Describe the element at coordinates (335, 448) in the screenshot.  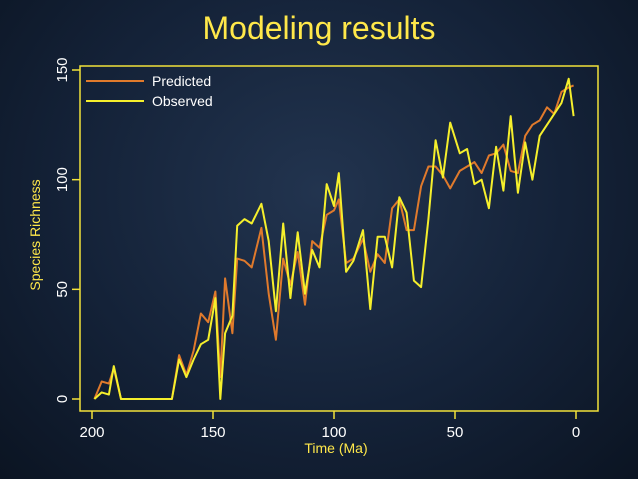
I see `x-axis-label: Time (Ma)` at that location.